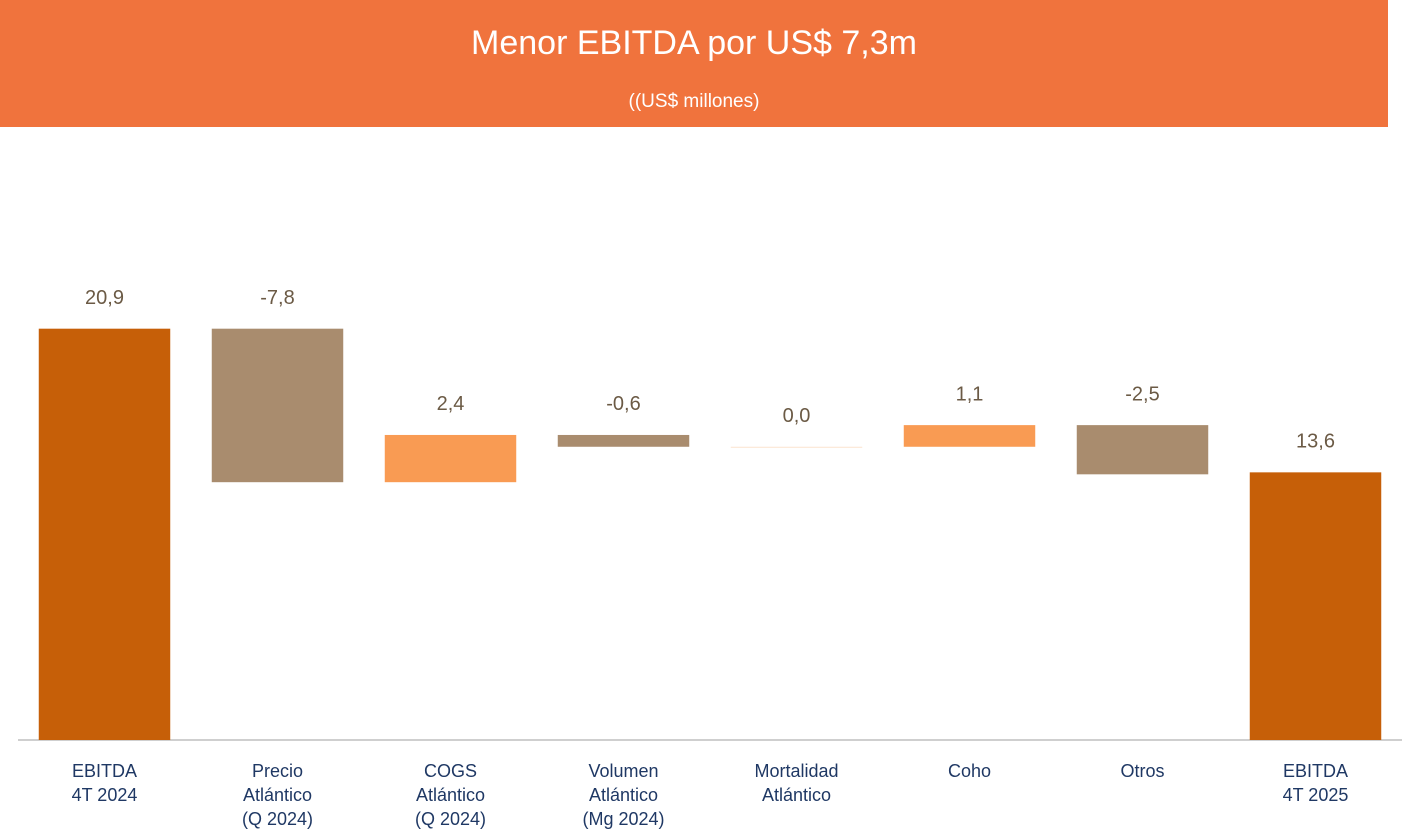 This screenshot has width=1402, height=839. What do you see at coordinates (694, 101) in the screenshot?
I see `chart-subtitle: ((US$ millones)` at bounding box center [694, 101].